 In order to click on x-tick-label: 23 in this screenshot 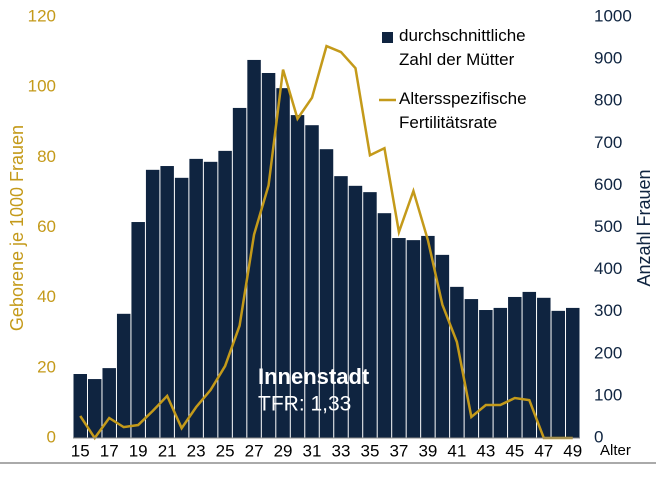, I will do `click(196, 450)`.